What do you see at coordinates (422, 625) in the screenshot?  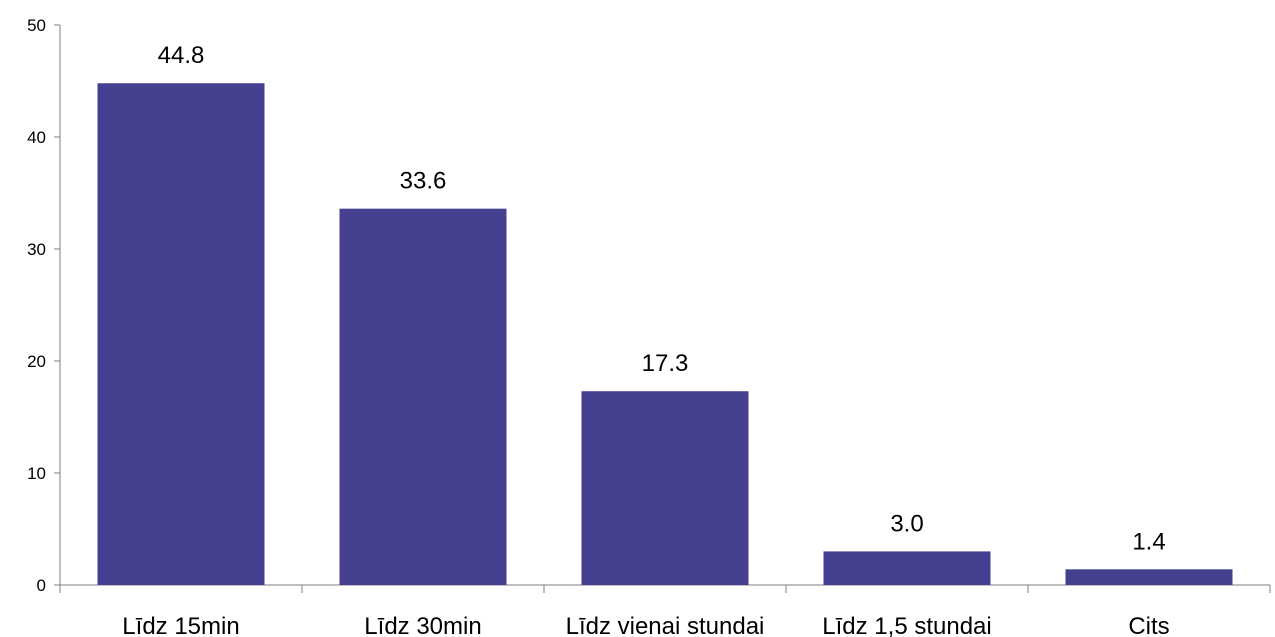 I see `x-category-label: Līdz 30min` at bounding box center [422, 625].